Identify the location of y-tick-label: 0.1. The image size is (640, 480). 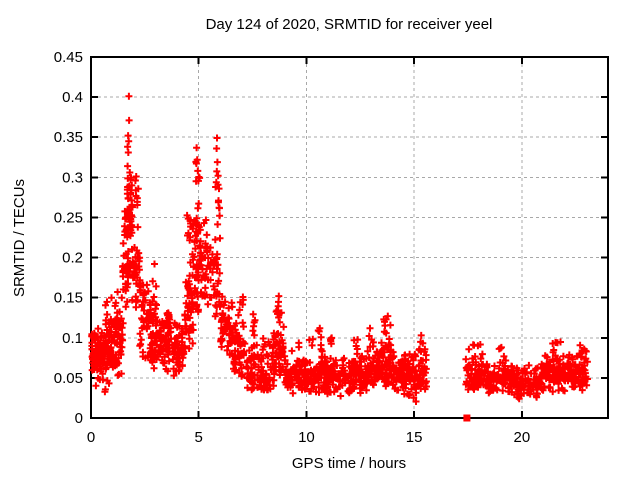
(72, 338).